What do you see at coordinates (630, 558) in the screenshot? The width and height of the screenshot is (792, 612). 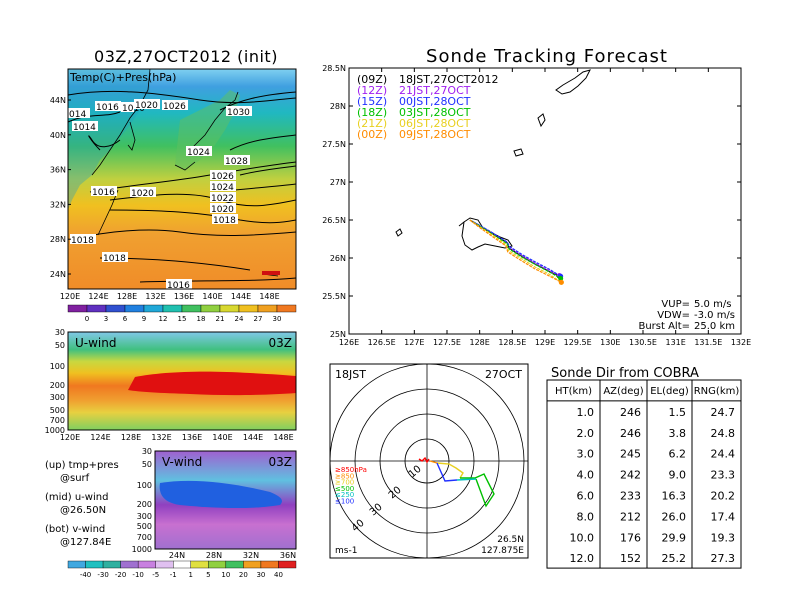 I see `table-cell: 152` at bounding box center [630, 558].